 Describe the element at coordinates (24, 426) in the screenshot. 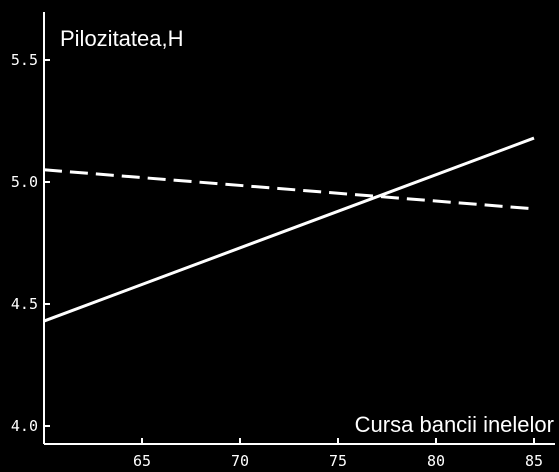

I see `y-tick-label: 4.0` at that location.